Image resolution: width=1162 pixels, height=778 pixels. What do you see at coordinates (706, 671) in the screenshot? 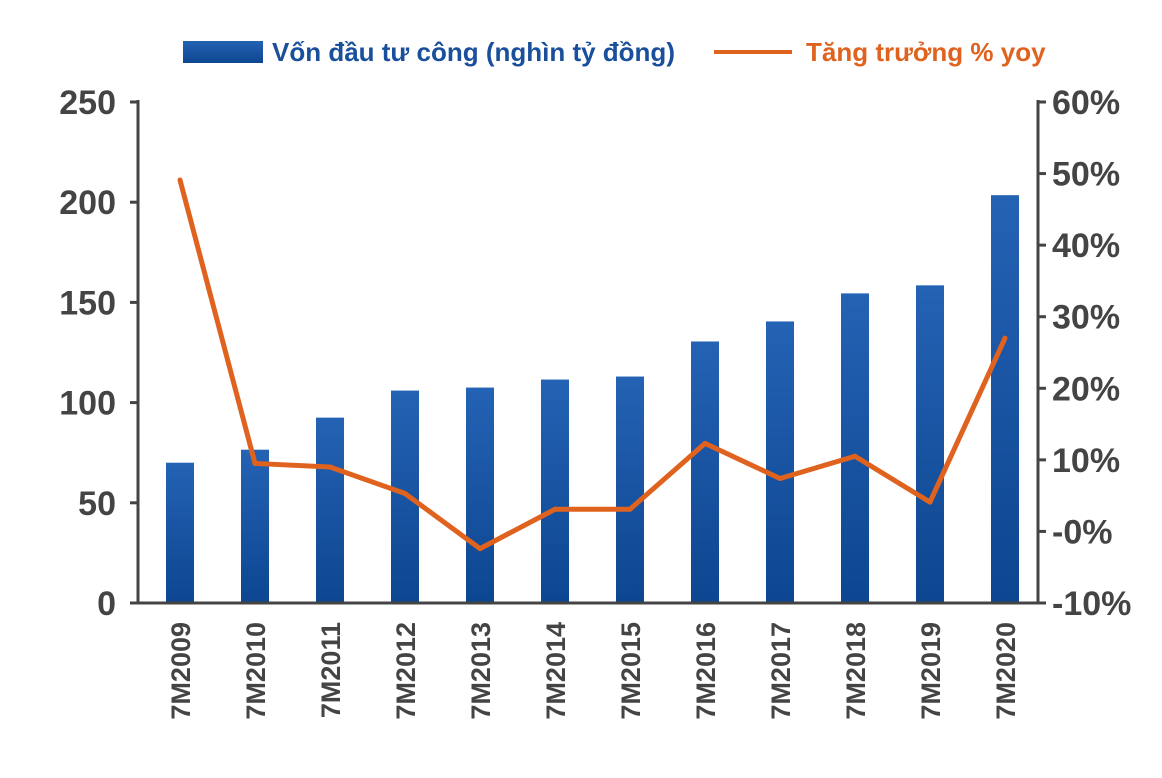
I see `x-tick-label: 7M2016` at bounding box center [706, 671].